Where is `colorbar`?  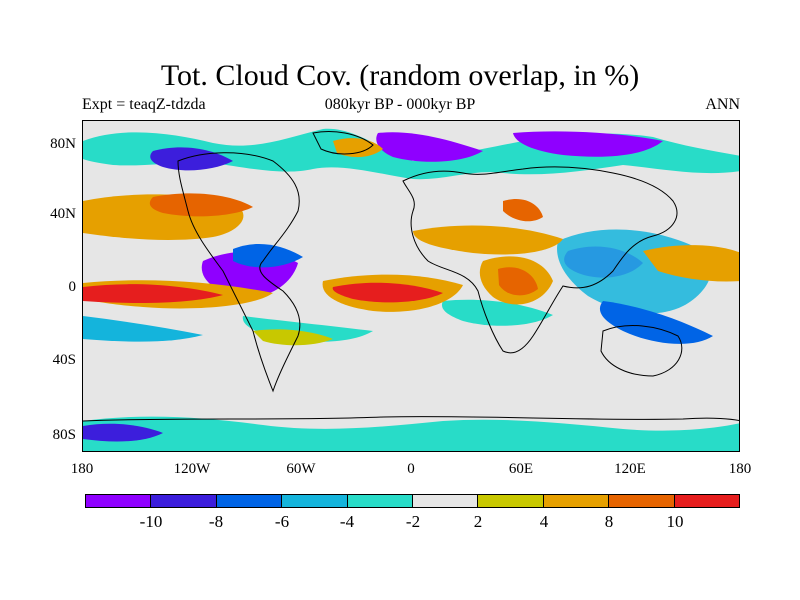 colorbar is located at coordinates (412, 501).